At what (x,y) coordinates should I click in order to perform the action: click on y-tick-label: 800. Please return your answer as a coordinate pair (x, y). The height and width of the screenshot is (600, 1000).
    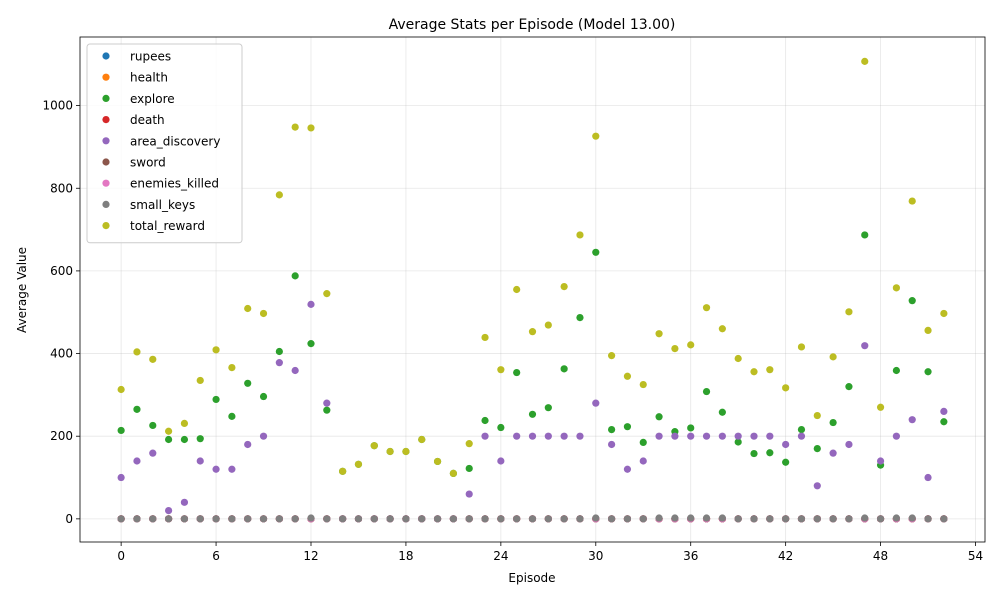
    Looking at the image, I should click on (61, 188).